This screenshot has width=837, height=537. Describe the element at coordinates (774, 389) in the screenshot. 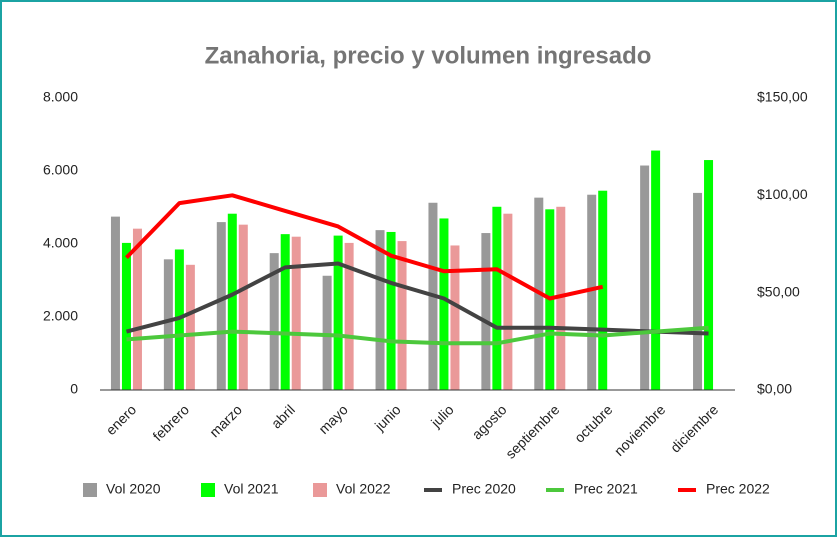

I see `y2-tick-label: $0,00` at that location.